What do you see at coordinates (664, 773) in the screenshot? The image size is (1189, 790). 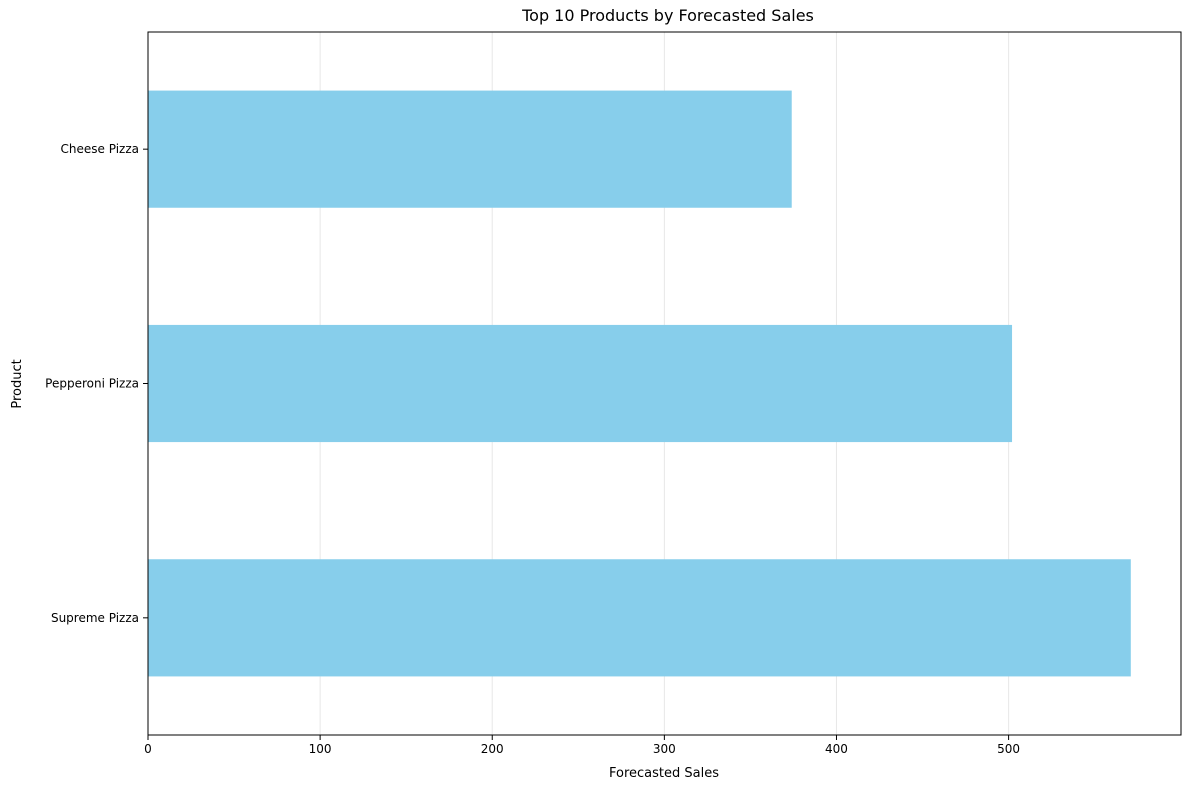 I see `x-axis-label: Forecasted Sales` at bounding box center [664, 773].